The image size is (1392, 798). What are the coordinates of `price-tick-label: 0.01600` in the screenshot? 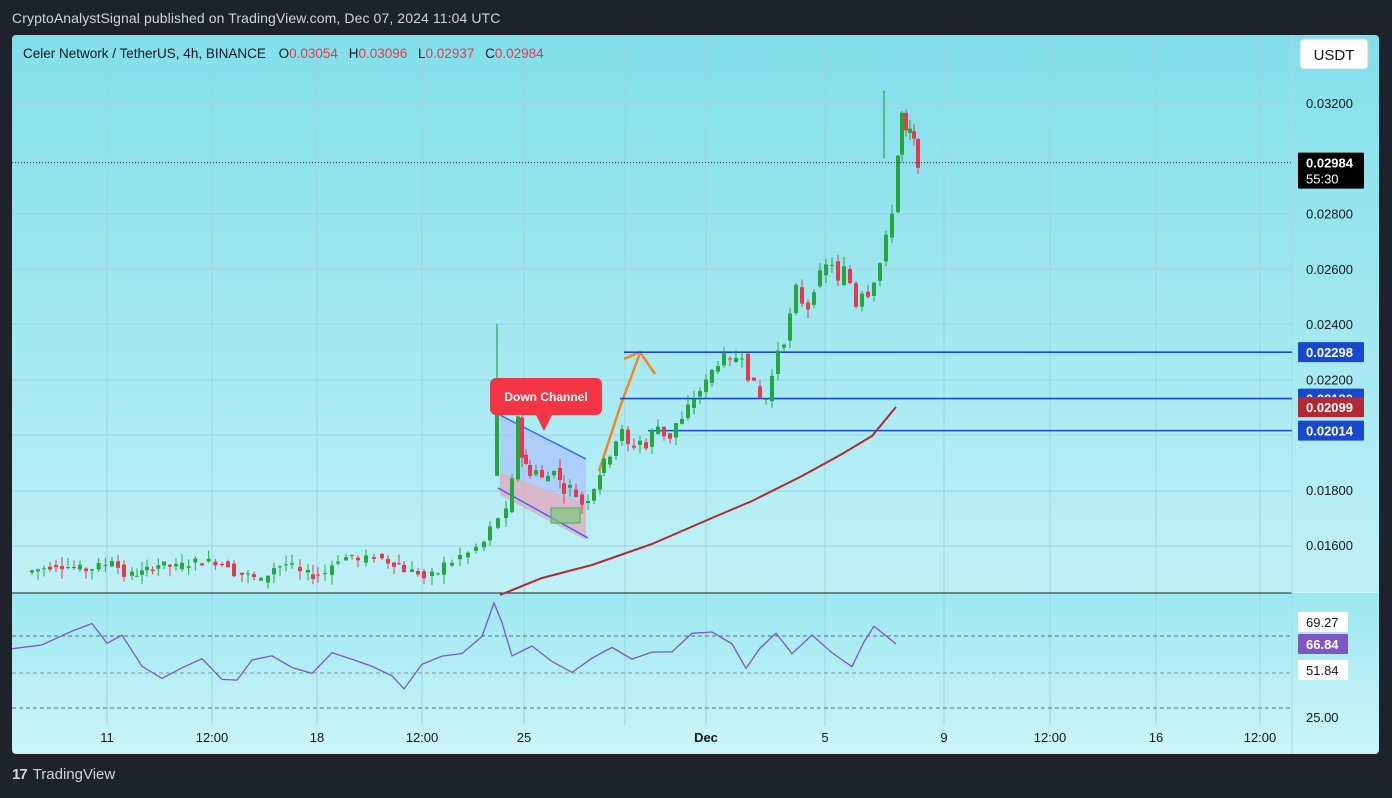 It's located at (1329, 545).